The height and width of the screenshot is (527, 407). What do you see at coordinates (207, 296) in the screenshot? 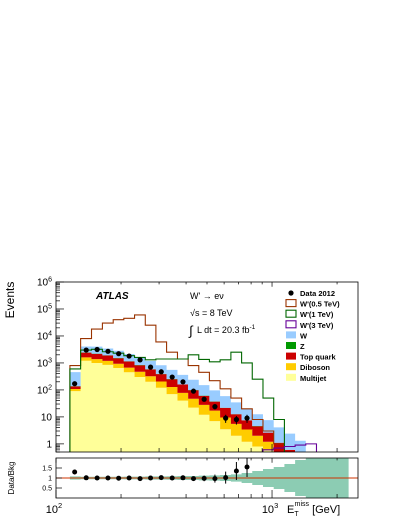
I see `process-label: W' → eν` at bounding box center [207, 296].